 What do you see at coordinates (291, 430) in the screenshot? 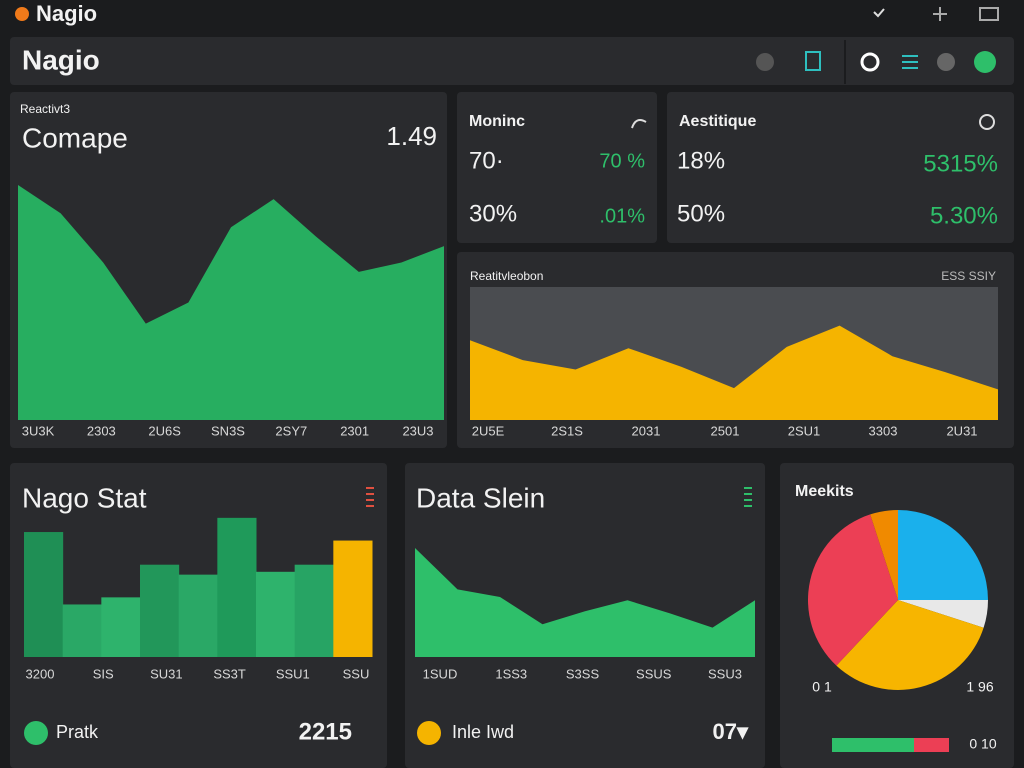
I see `x-tick-label: 2SY7` at bounding box center [291, 430].